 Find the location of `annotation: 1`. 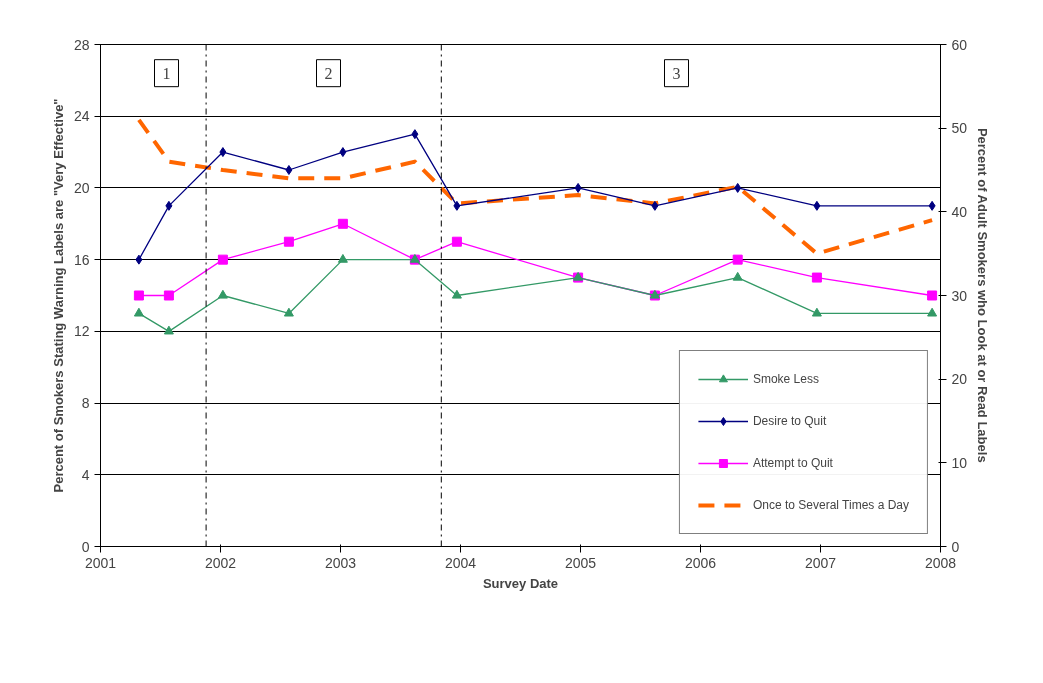

annotation: 1 is located at coordinates (166, 73).